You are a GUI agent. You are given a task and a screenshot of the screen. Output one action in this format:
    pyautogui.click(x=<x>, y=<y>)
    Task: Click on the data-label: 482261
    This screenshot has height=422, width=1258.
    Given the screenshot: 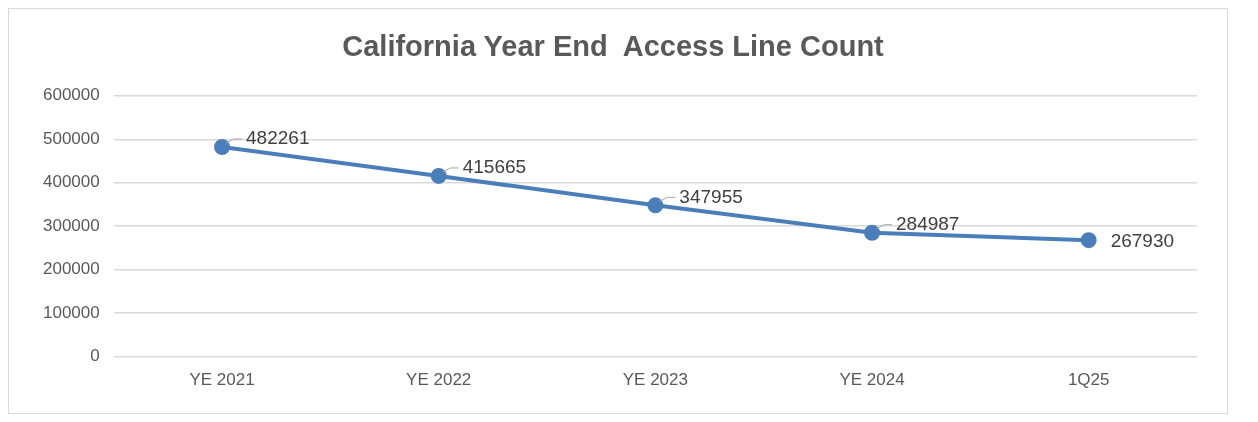 What is the action you would take?
    pyautogui.click(x=278, y=138)
    